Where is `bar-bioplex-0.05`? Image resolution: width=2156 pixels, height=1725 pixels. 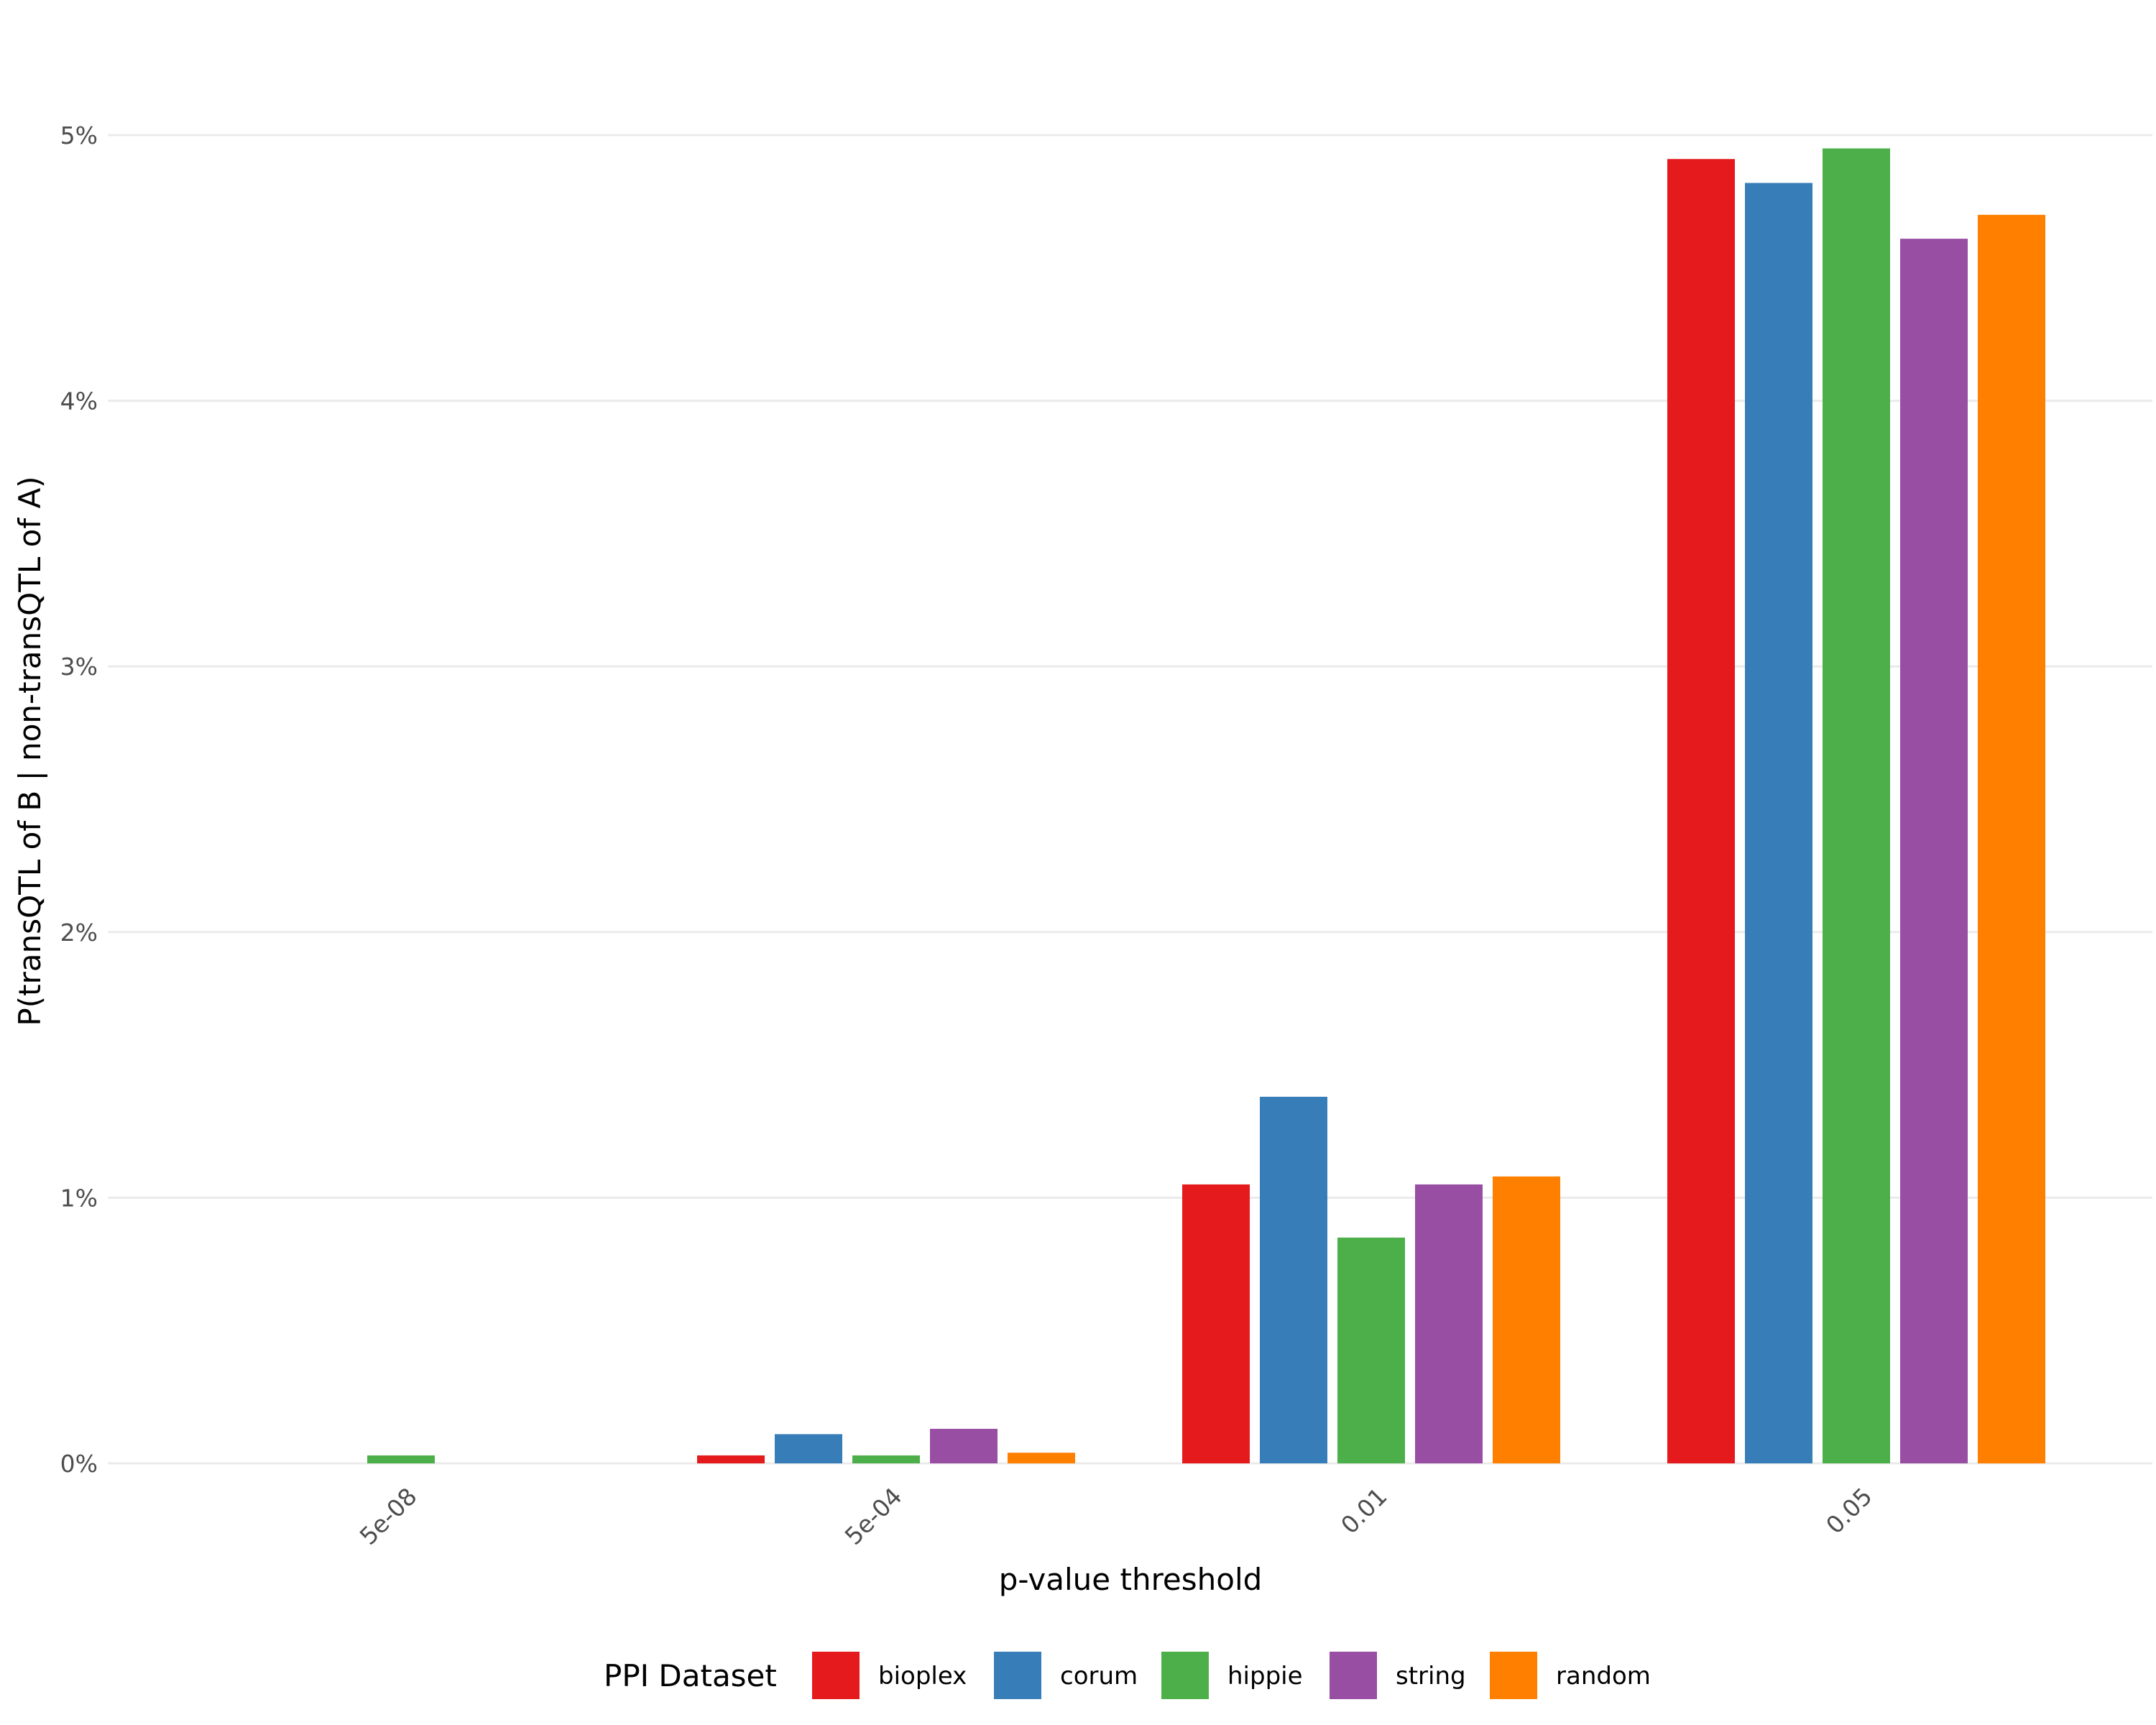
bar-bioplex-0.05 is located at coordinates (1701, 811).